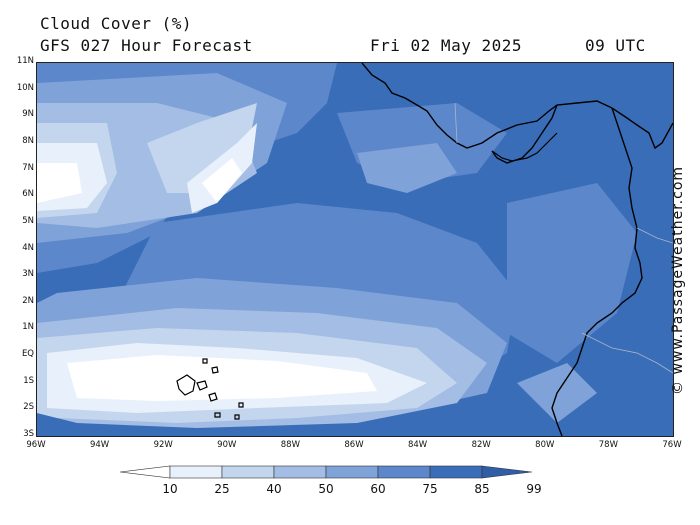 The image size is (700, 525). Describe the element at coordinates (36, 445) in the screenshot. I see `longitude-label: 96W` at that location.